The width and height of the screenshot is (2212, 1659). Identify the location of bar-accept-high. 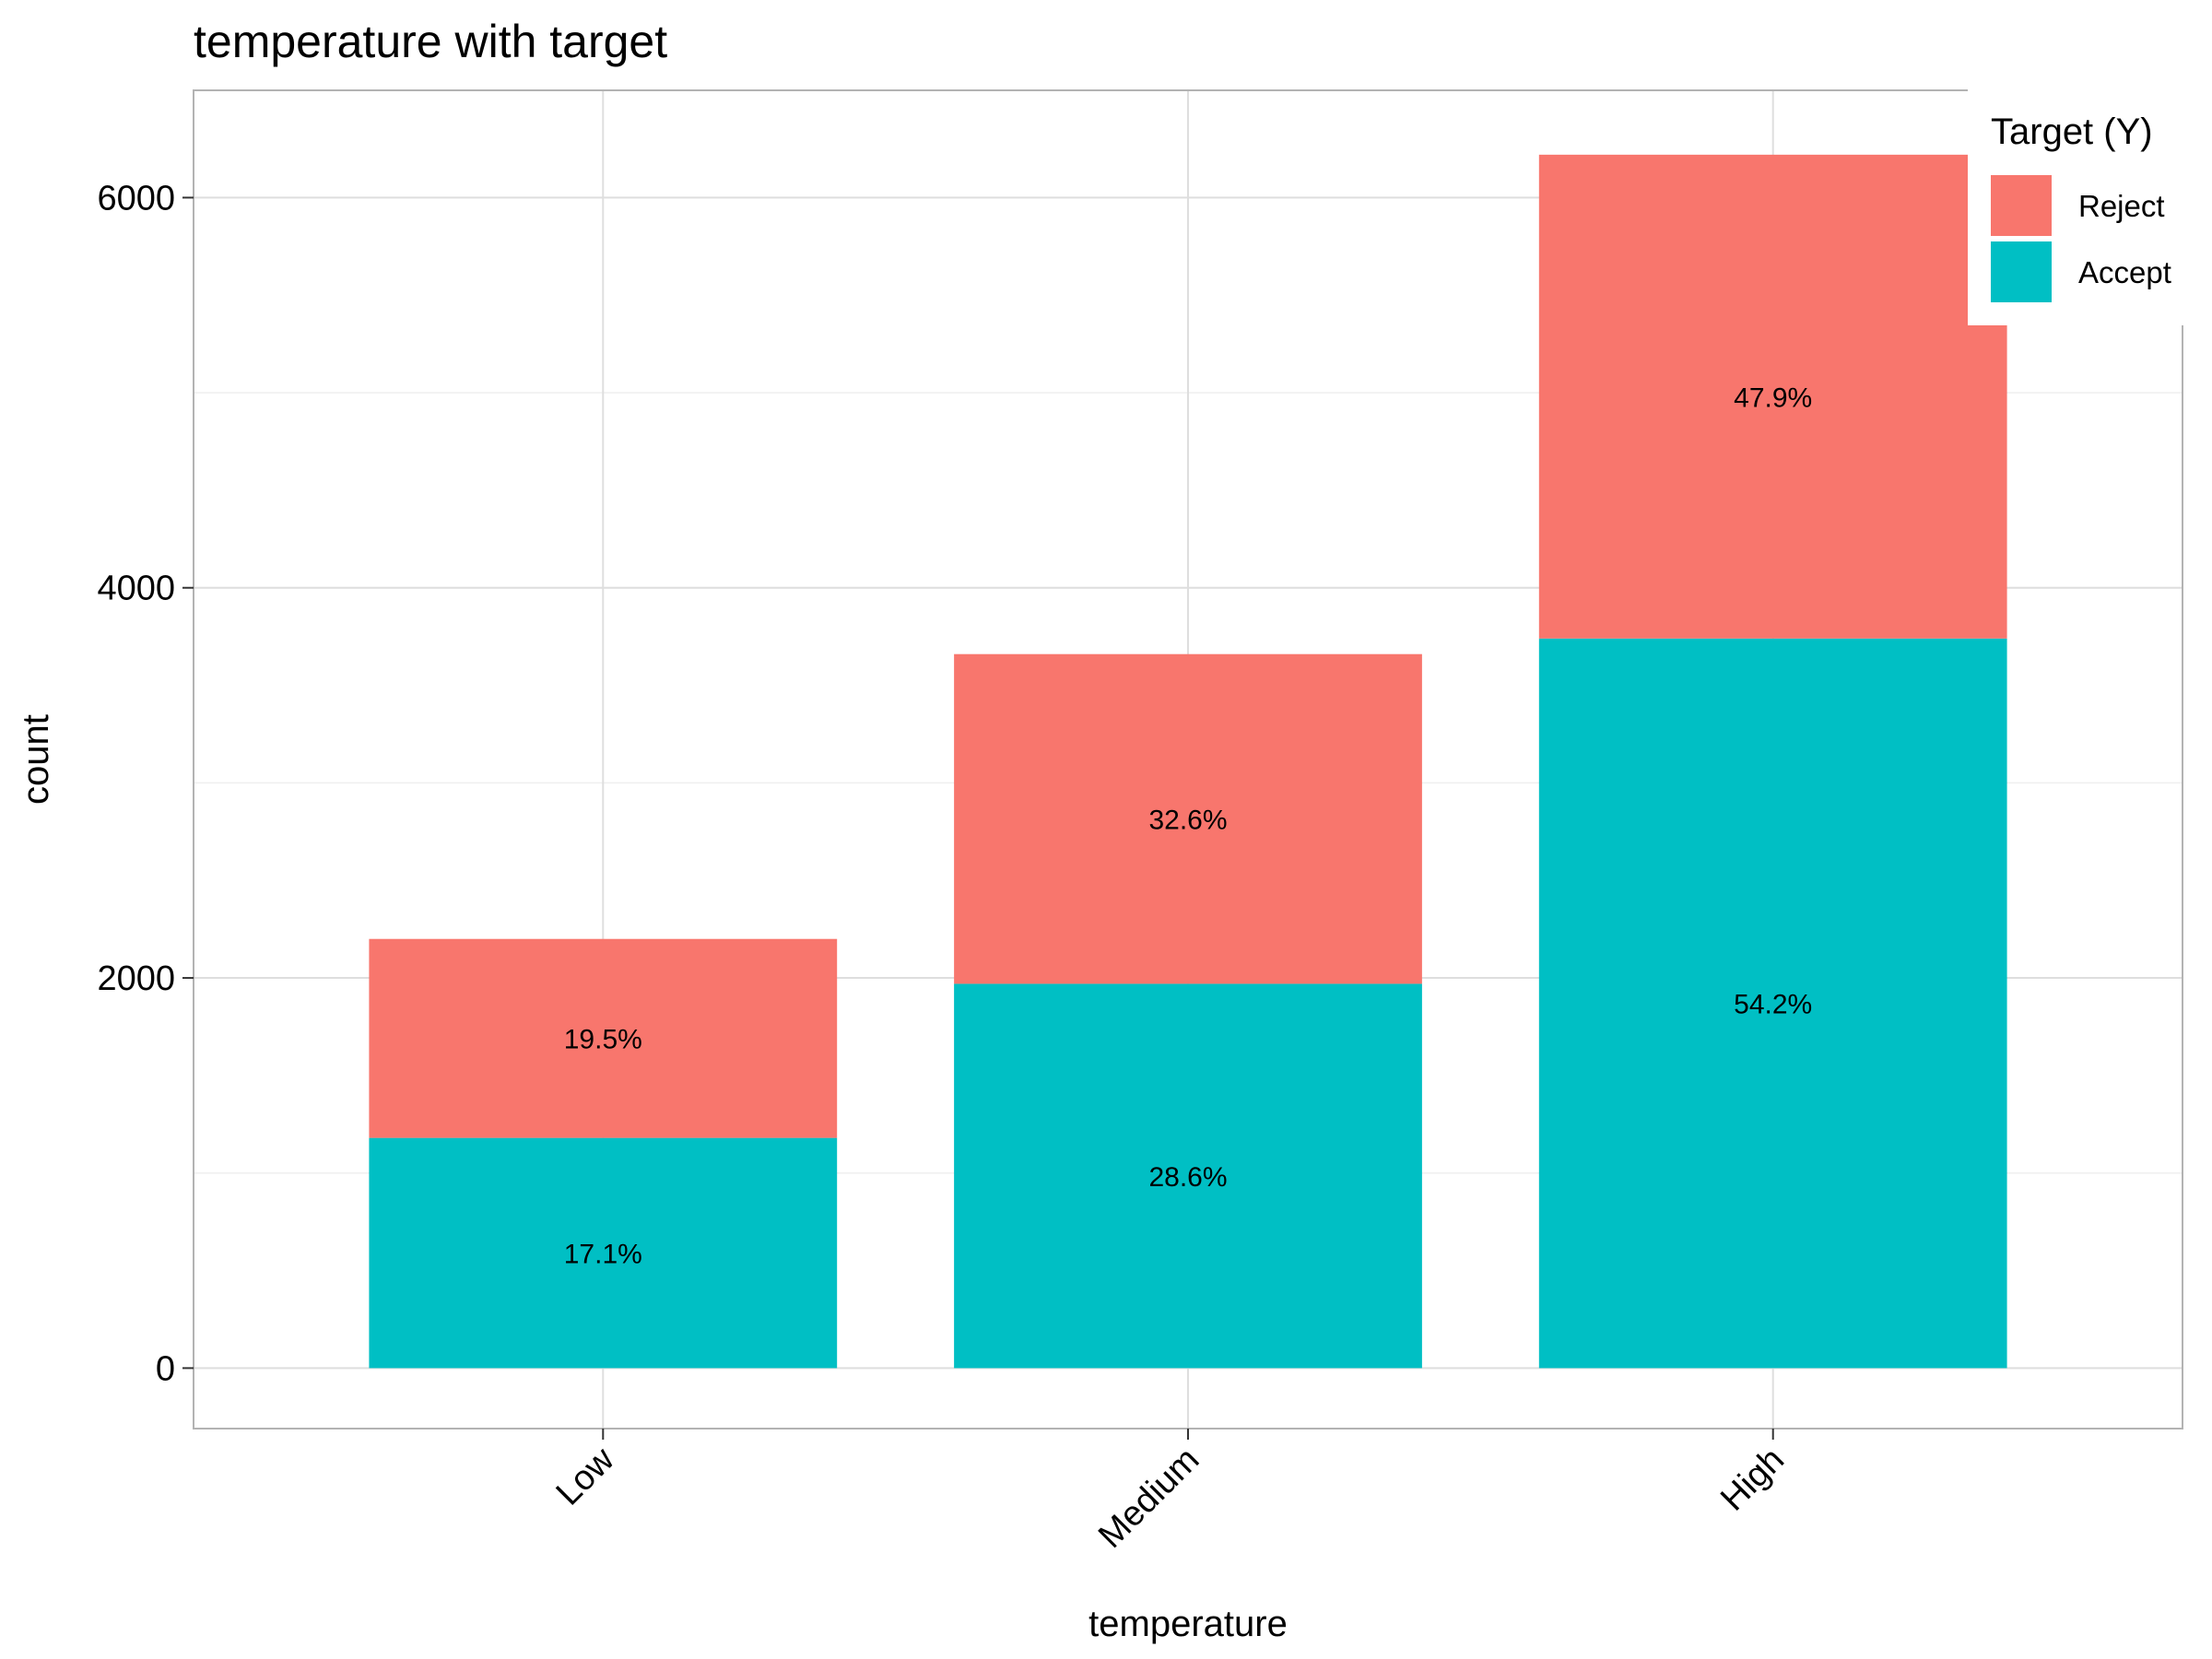
(1772, 1003).